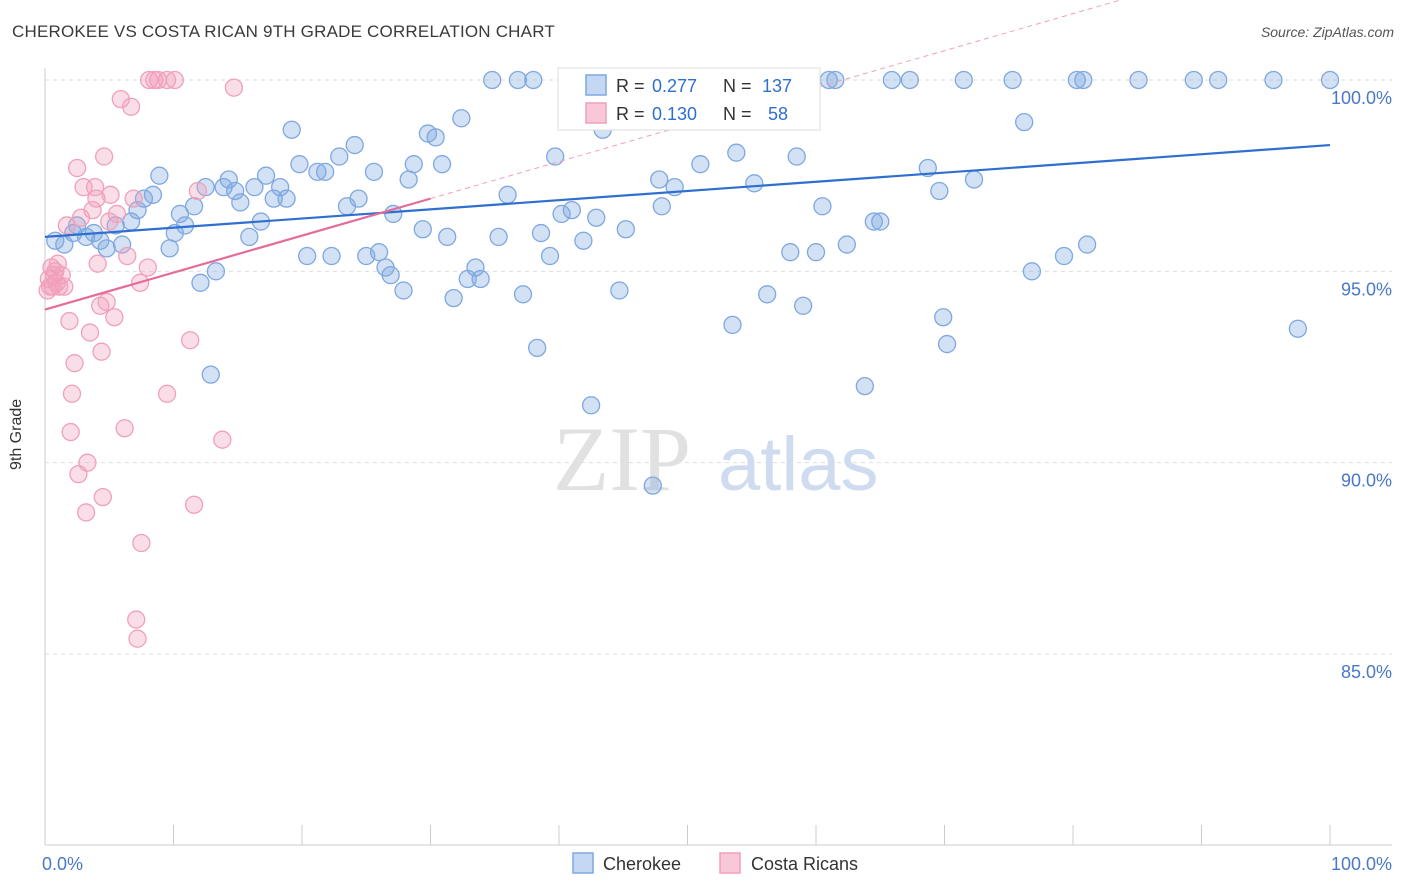 This screenshot has width=1406, height=892. Describe the element at coordinates (1366, 289) in the screenshot. I see `y-tick-label-95: 95.0%` at that location.